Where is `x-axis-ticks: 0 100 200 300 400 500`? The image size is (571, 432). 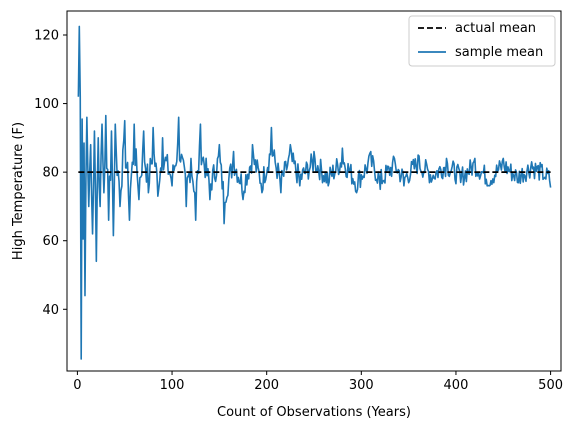 x-axis-ticks: 0 100 200 300 400 500 is located at coordinates (318, 382).